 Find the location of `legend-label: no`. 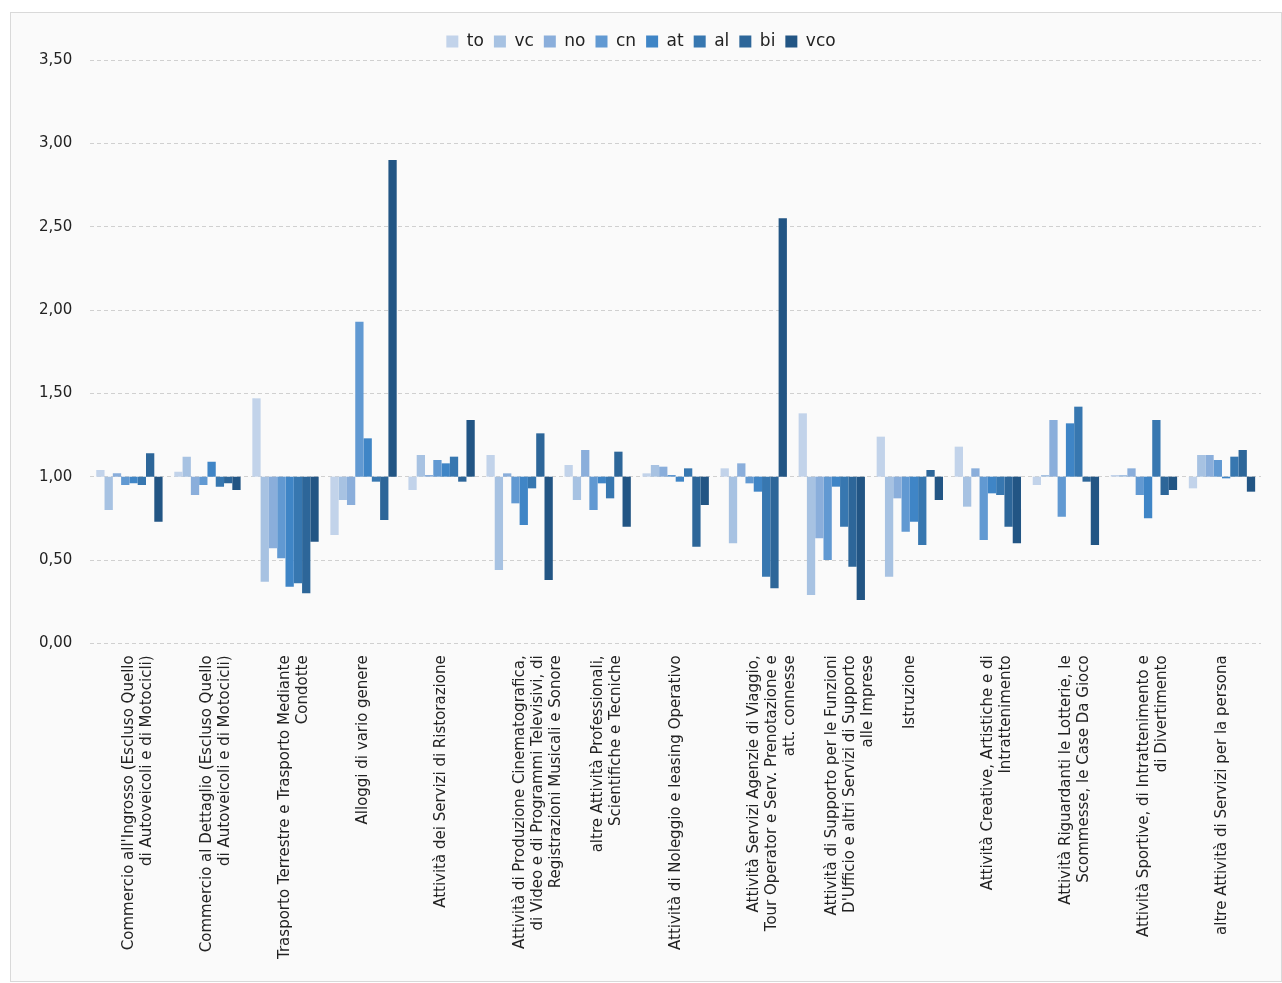

legend-label: no is located at coordinates (575, 39).